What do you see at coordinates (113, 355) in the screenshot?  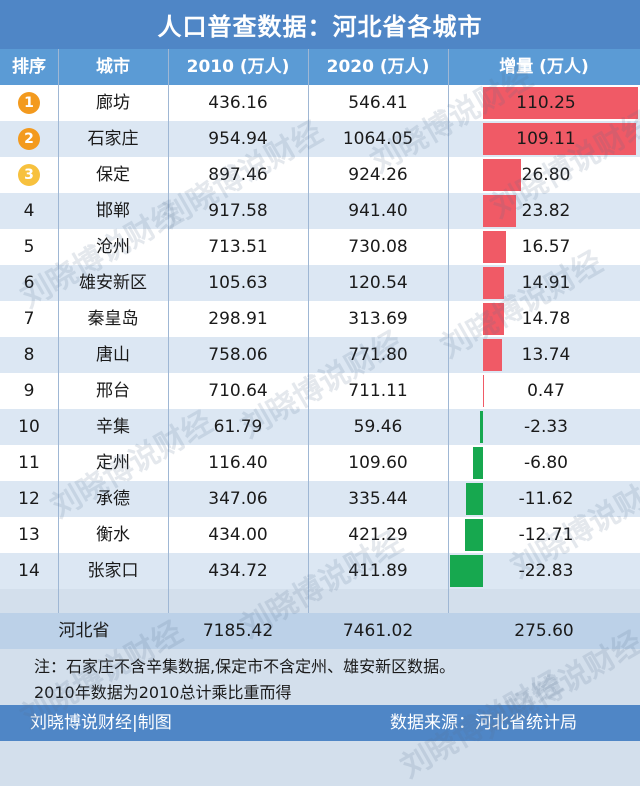 I see `city-name: 唐山` at bounding box center [113, 355].